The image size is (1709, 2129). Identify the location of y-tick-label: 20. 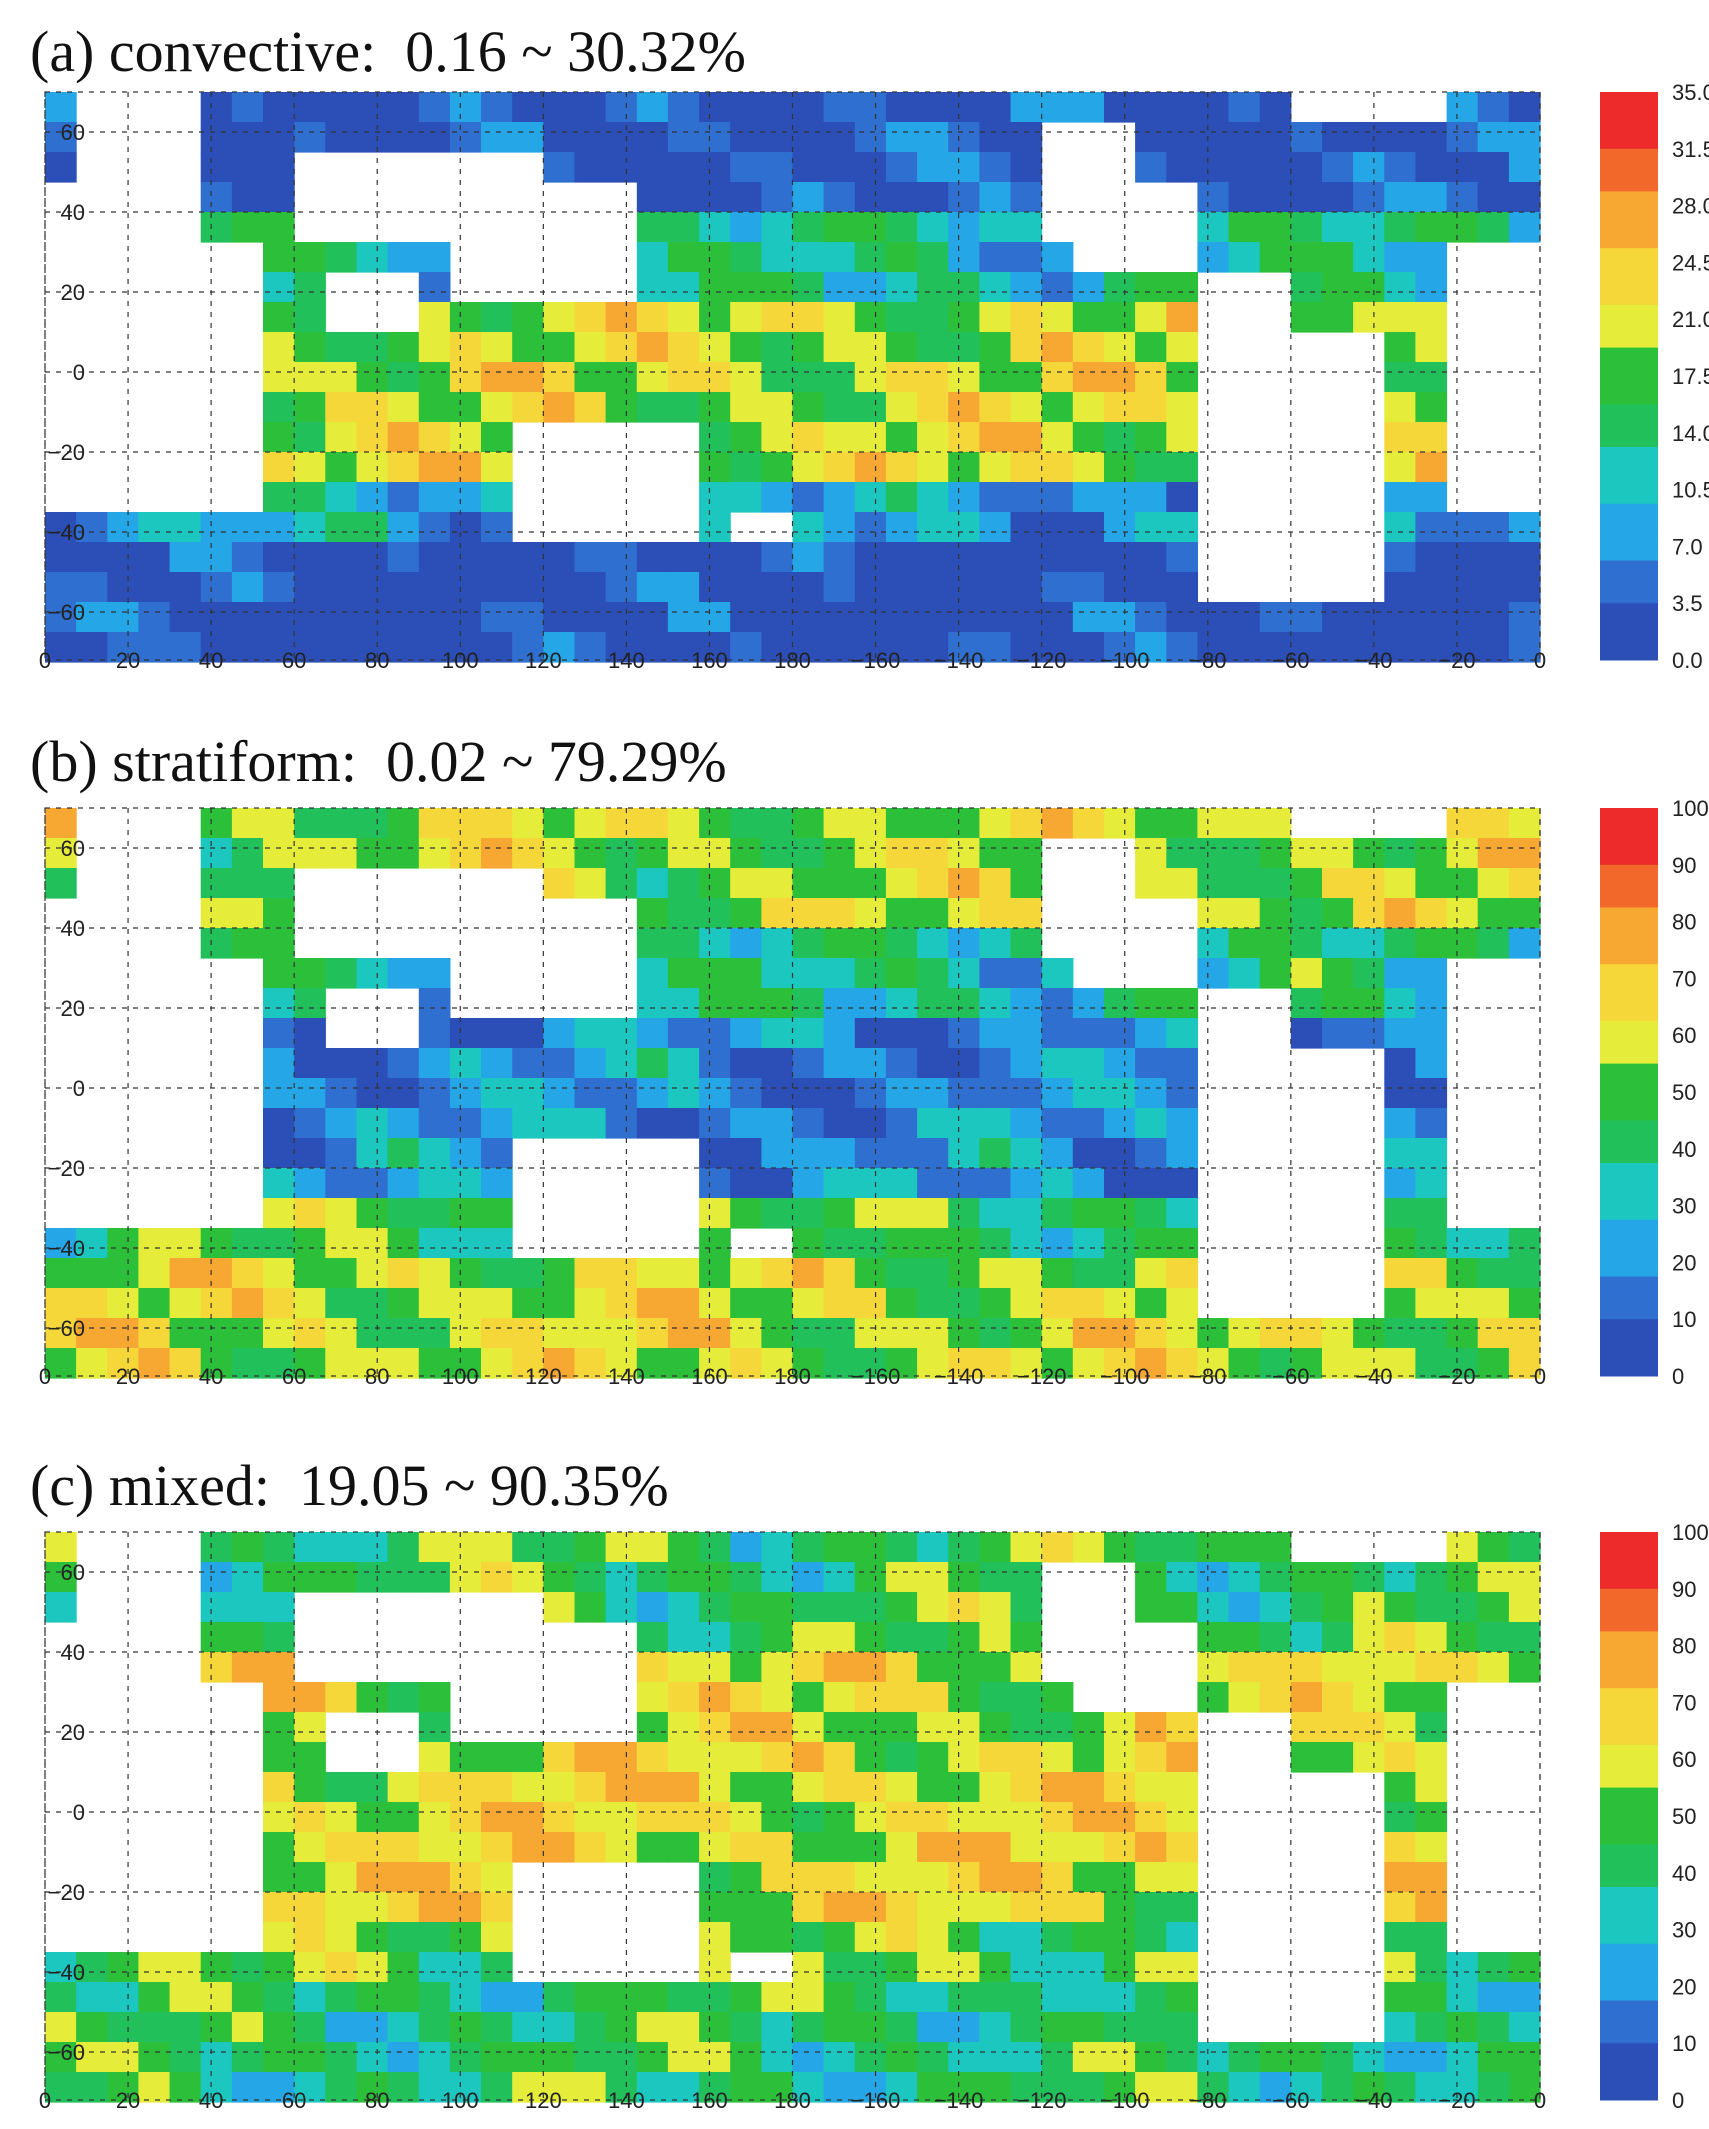
(73, 1732).